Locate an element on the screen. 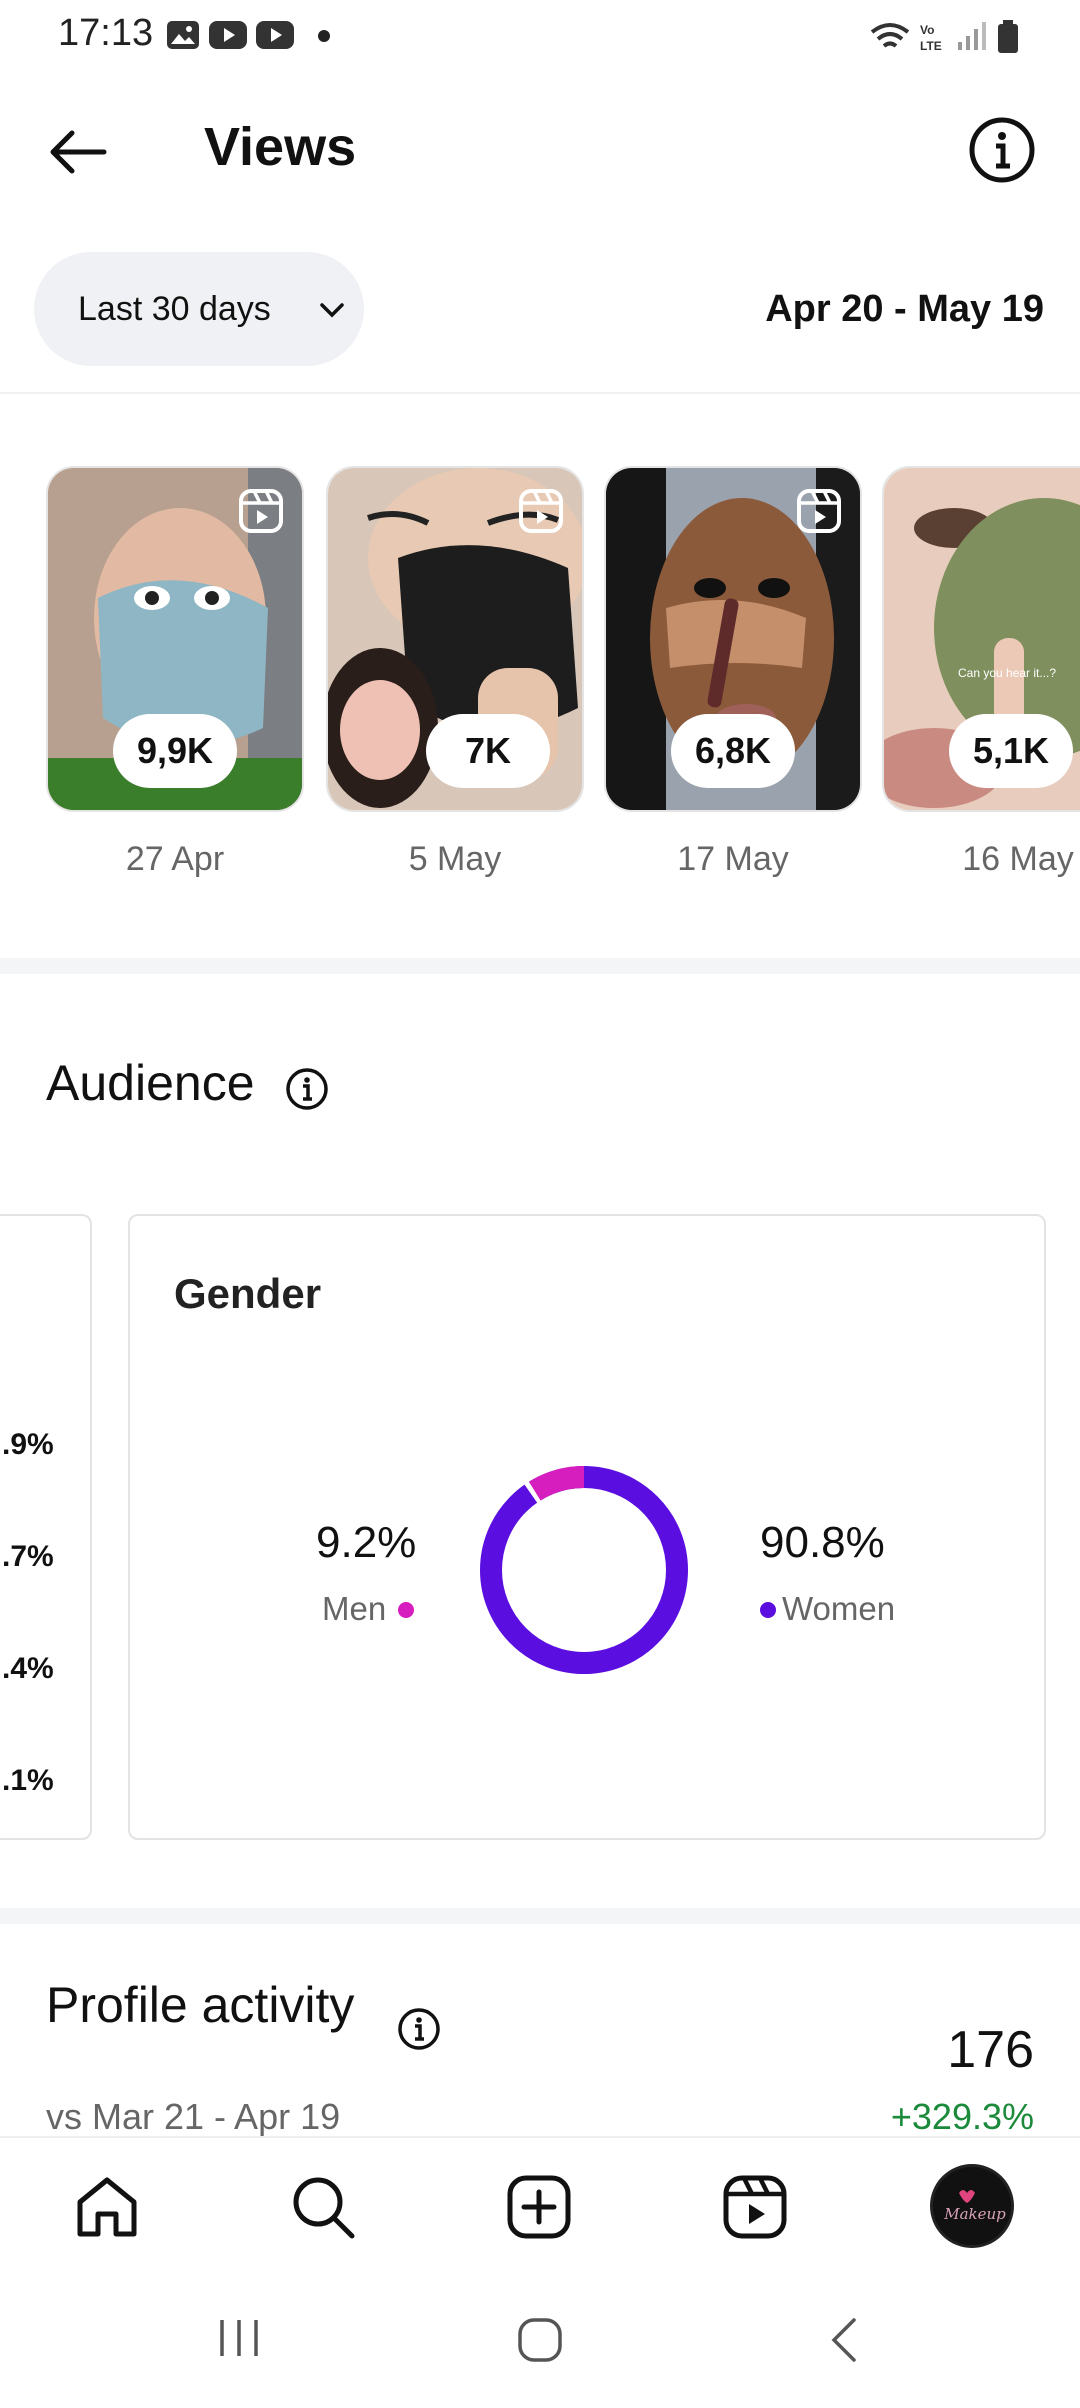  date-filter-dropdown: Last 30 days is located at coordinates (199, 309).